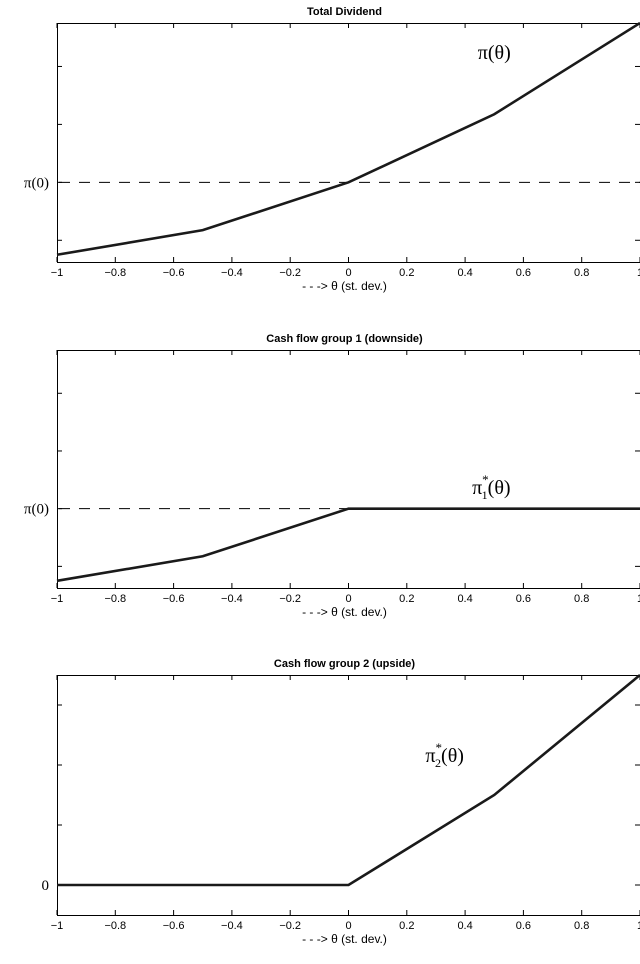 This screenshot has width=640, height=964. I want to click on annotation-subscript: 2, so click(438, 763).